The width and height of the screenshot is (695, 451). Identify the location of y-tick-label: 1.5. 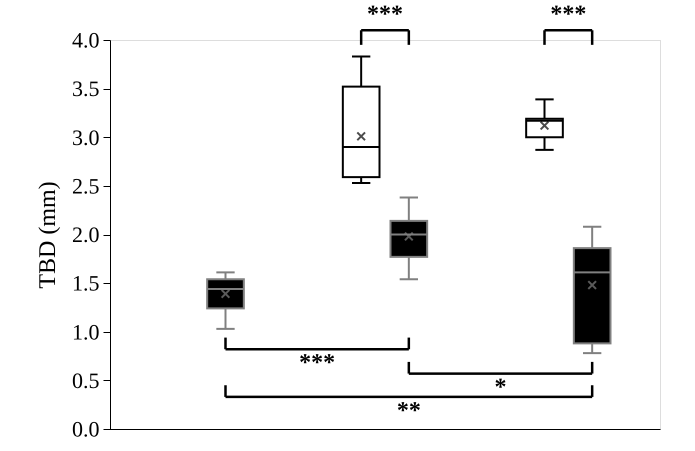
(86, 283).